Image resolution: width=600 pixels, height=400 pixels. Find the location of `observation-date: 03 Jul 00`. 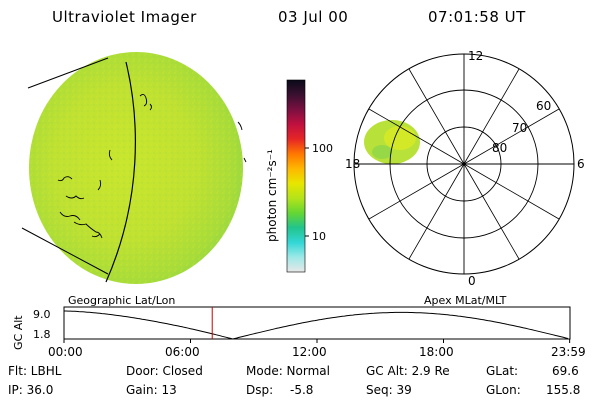

observation-date: 03 Jul 00 is located at coordinates (313, 17).